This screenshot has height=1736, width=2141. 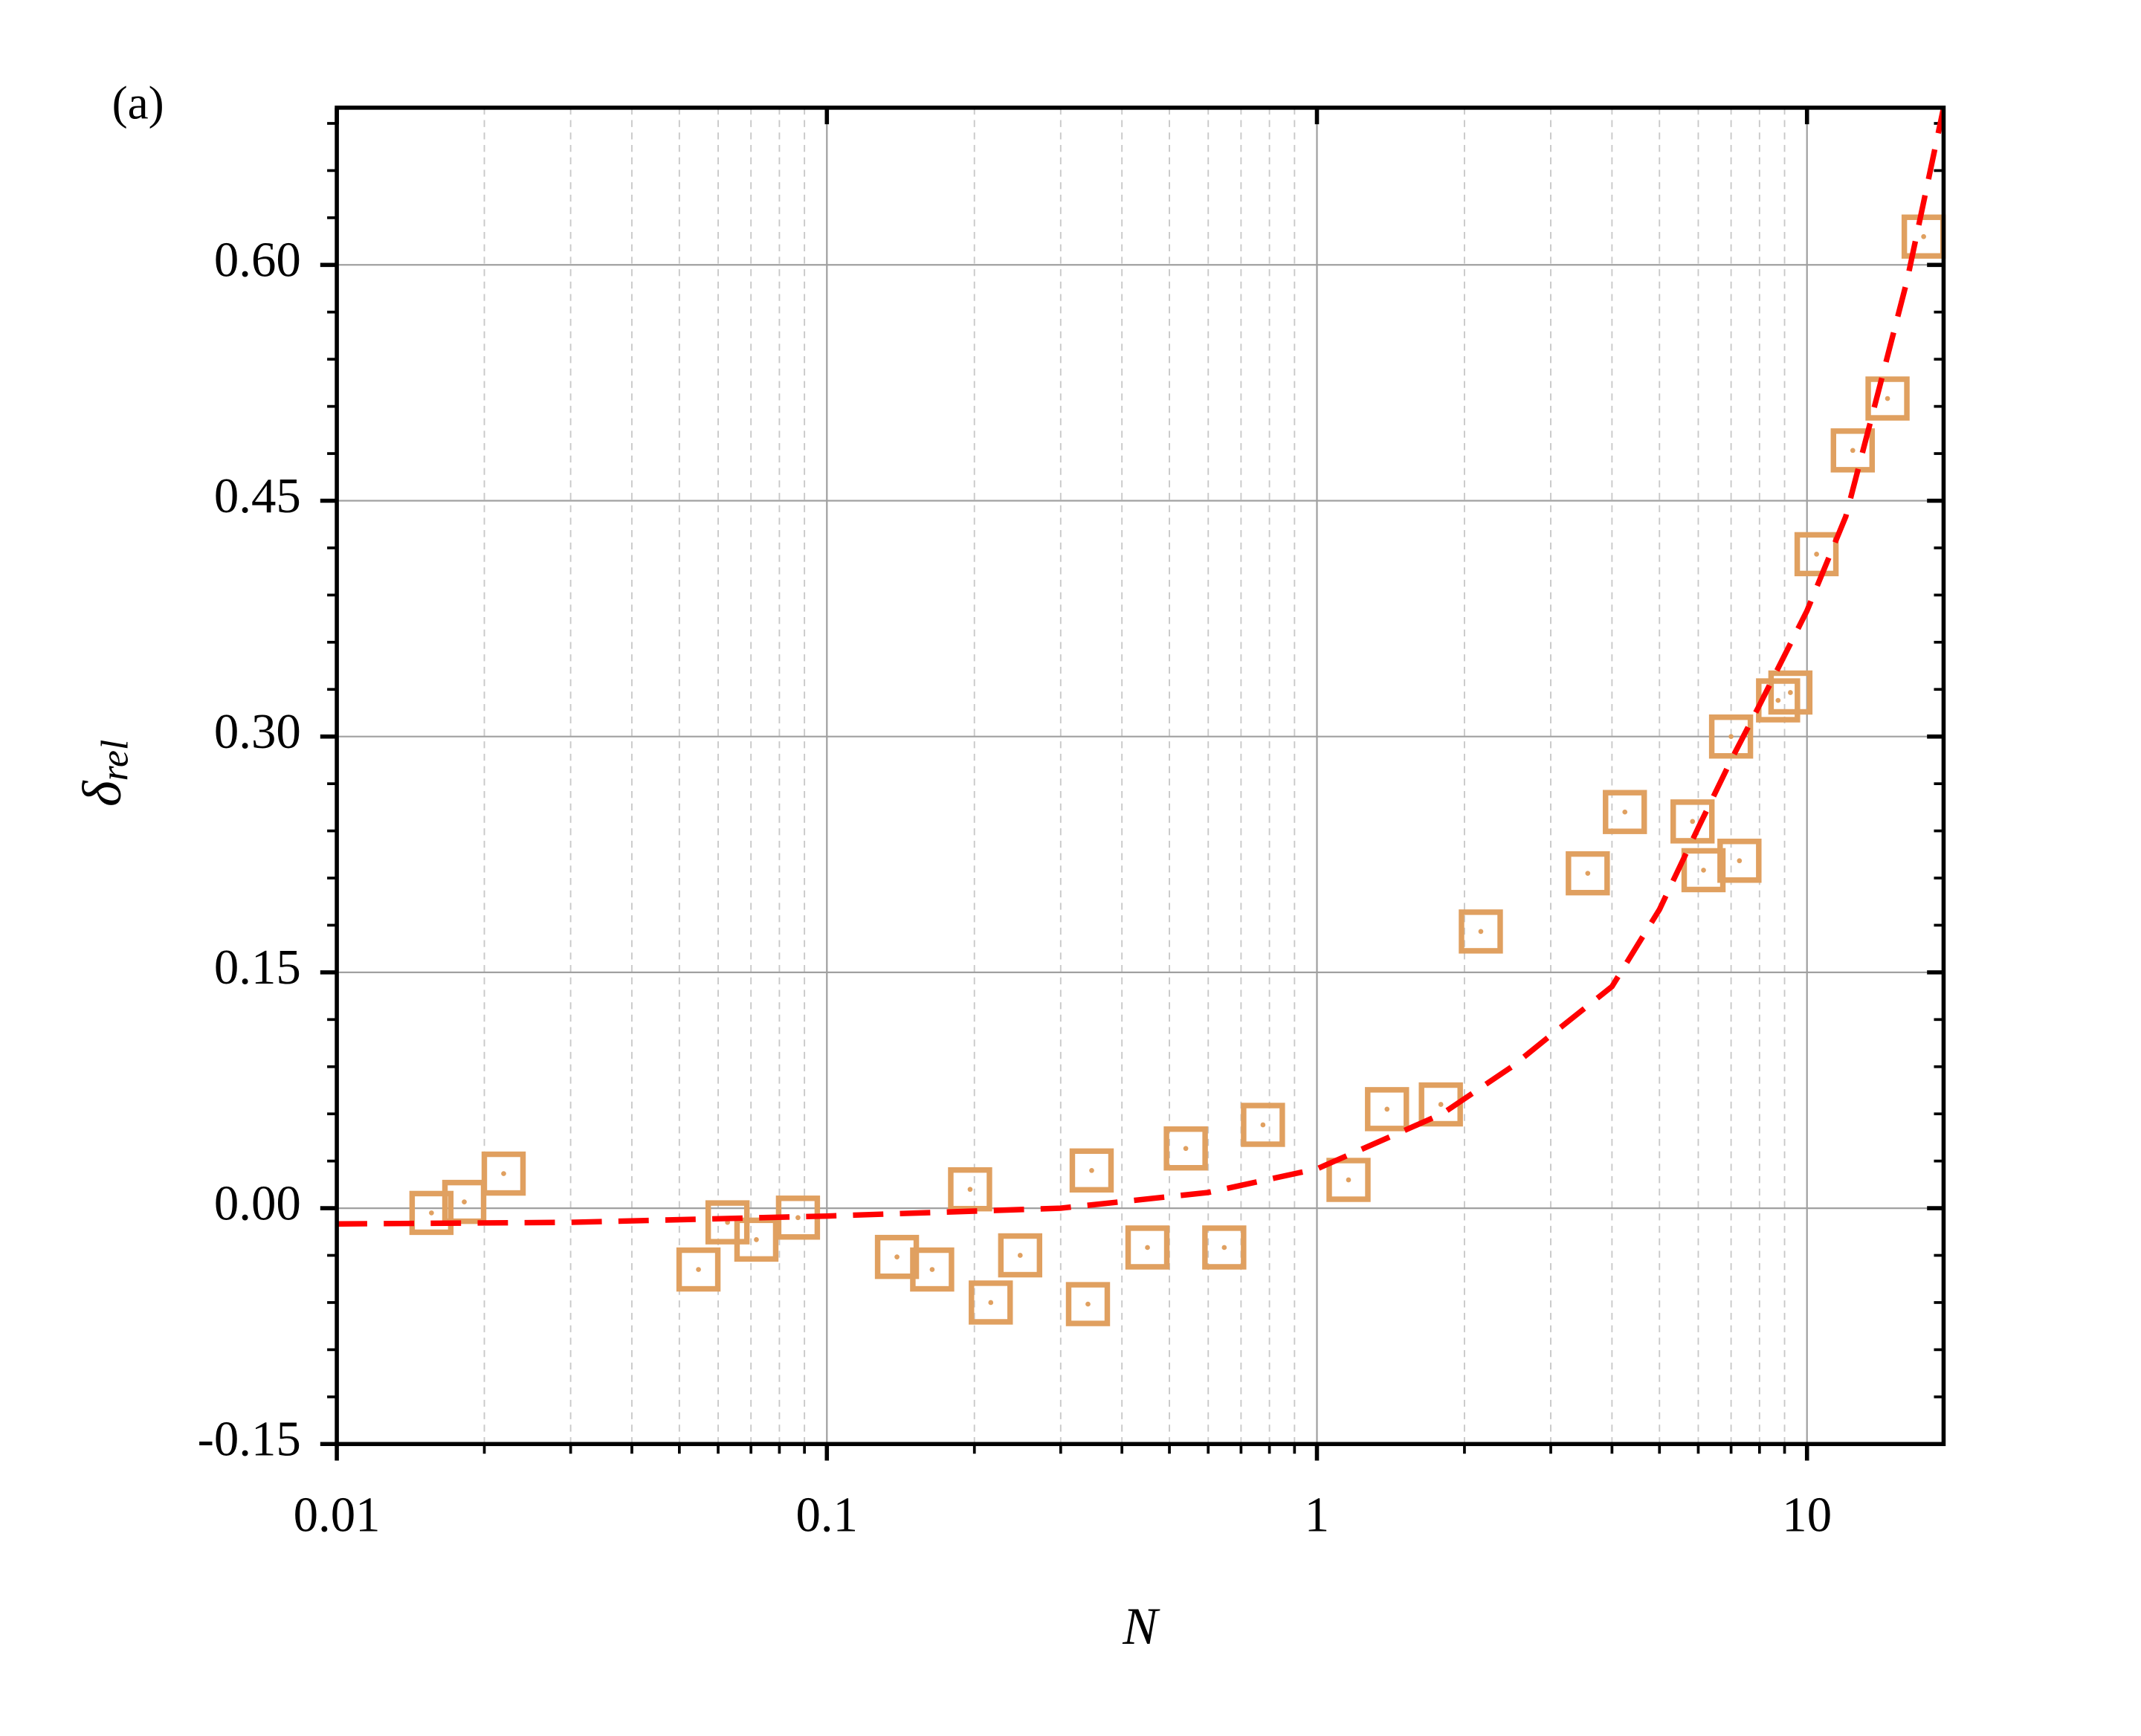 I want to click on y-tick-label: 0.60, so click(x=257, y=260).